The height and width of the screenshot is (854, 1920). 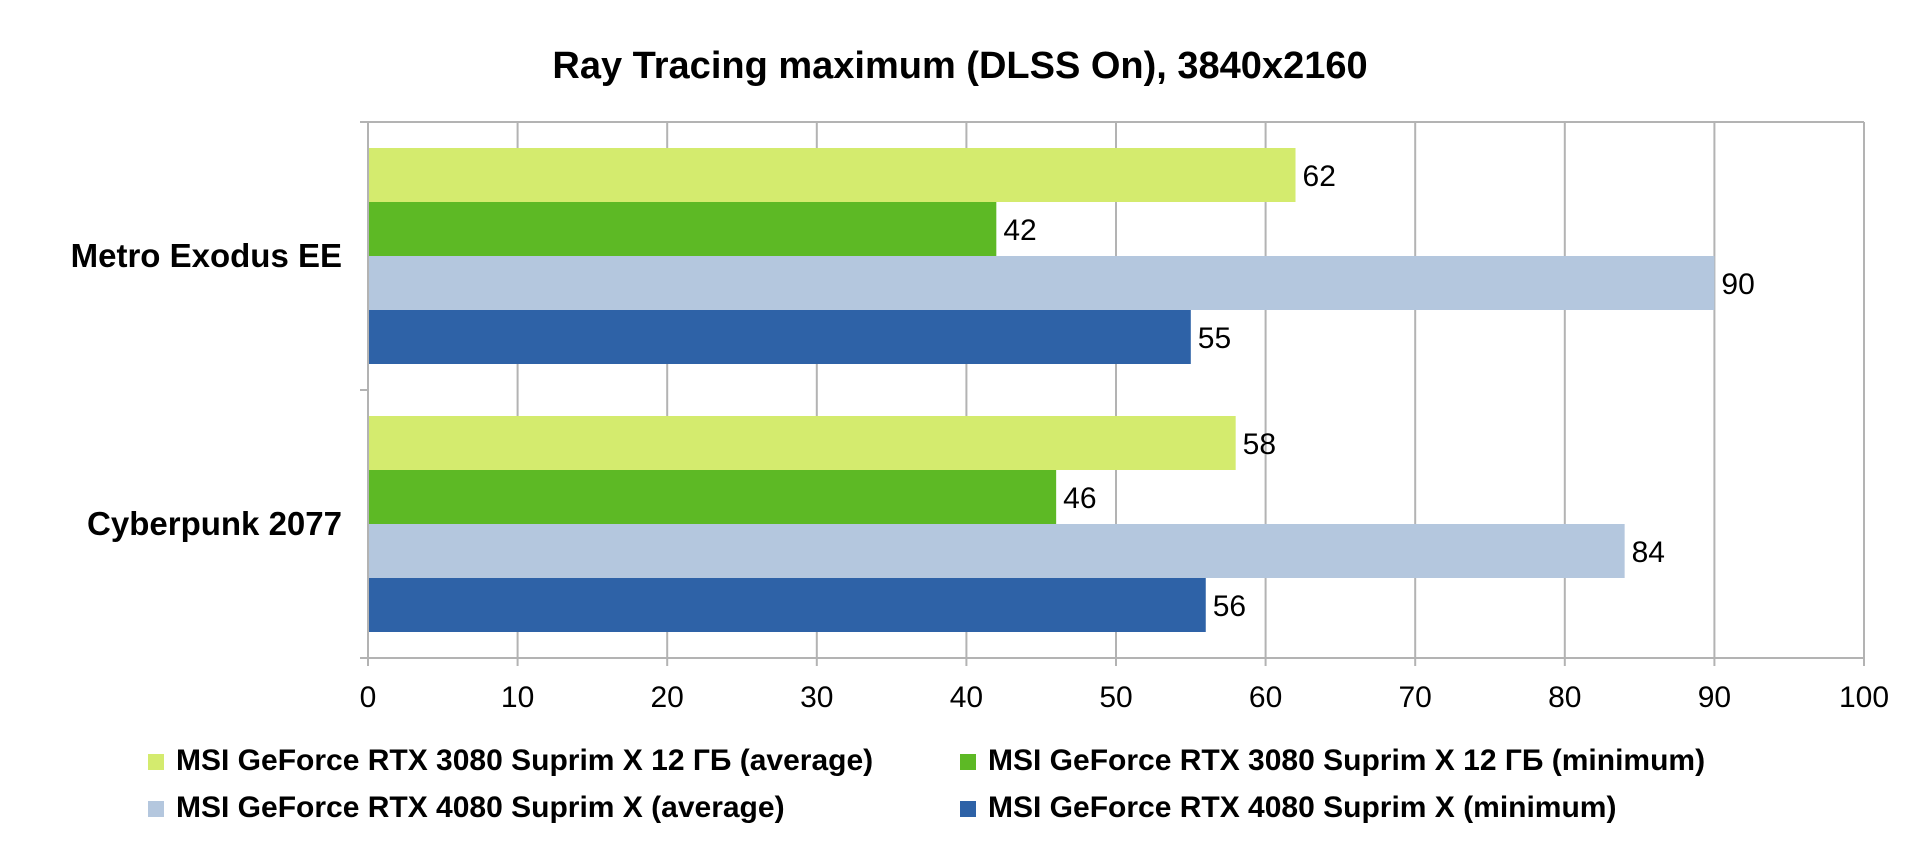 What do you see at coordinates (1259, 444) in the screenshot?
I see `data-label: 58` at bounding box center [1259, 444].